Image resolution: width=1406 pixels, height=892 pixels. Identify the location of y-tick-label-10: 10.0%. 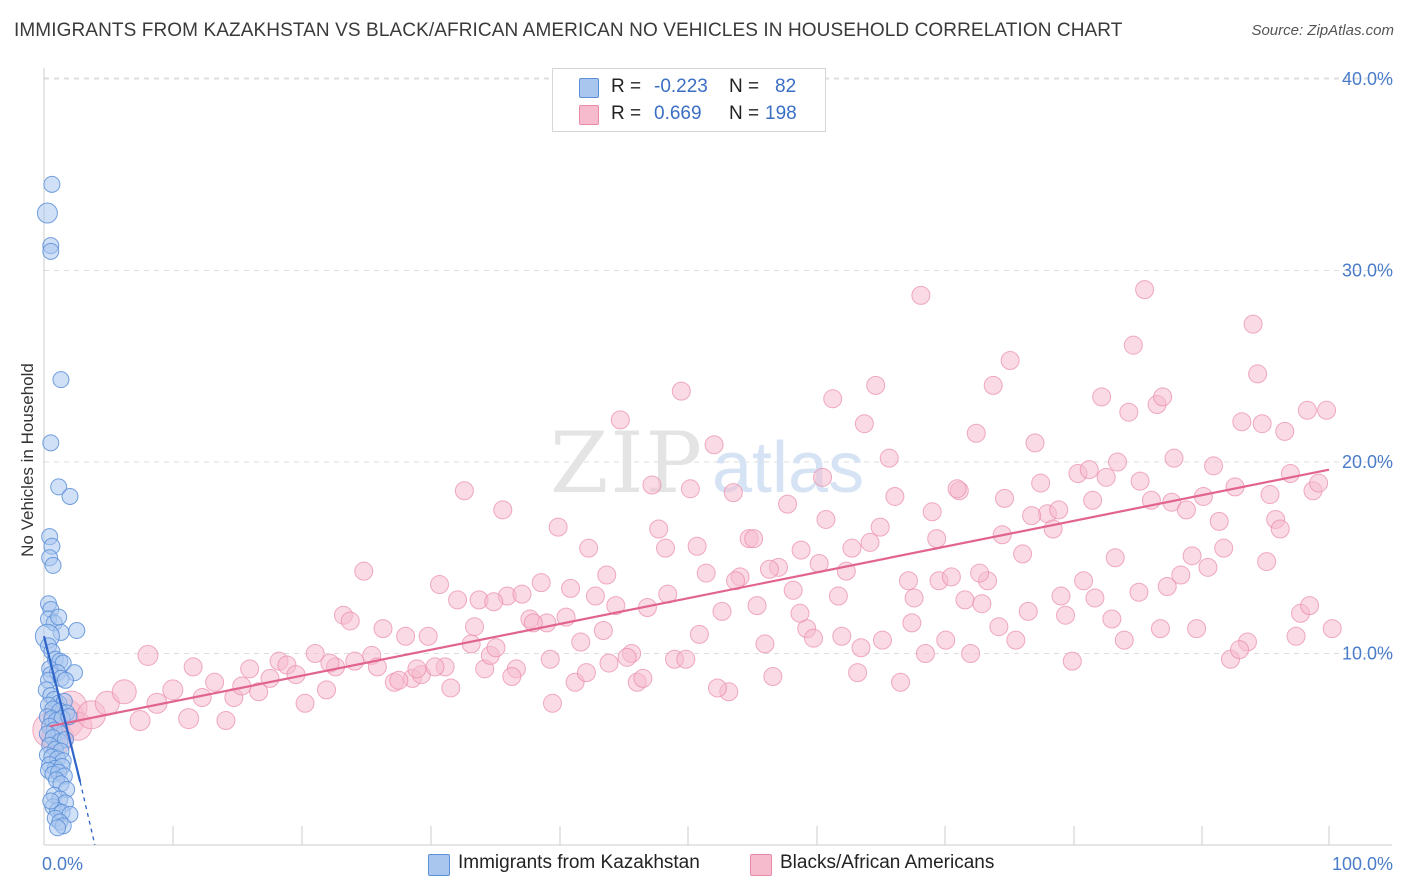
(1367, 654).